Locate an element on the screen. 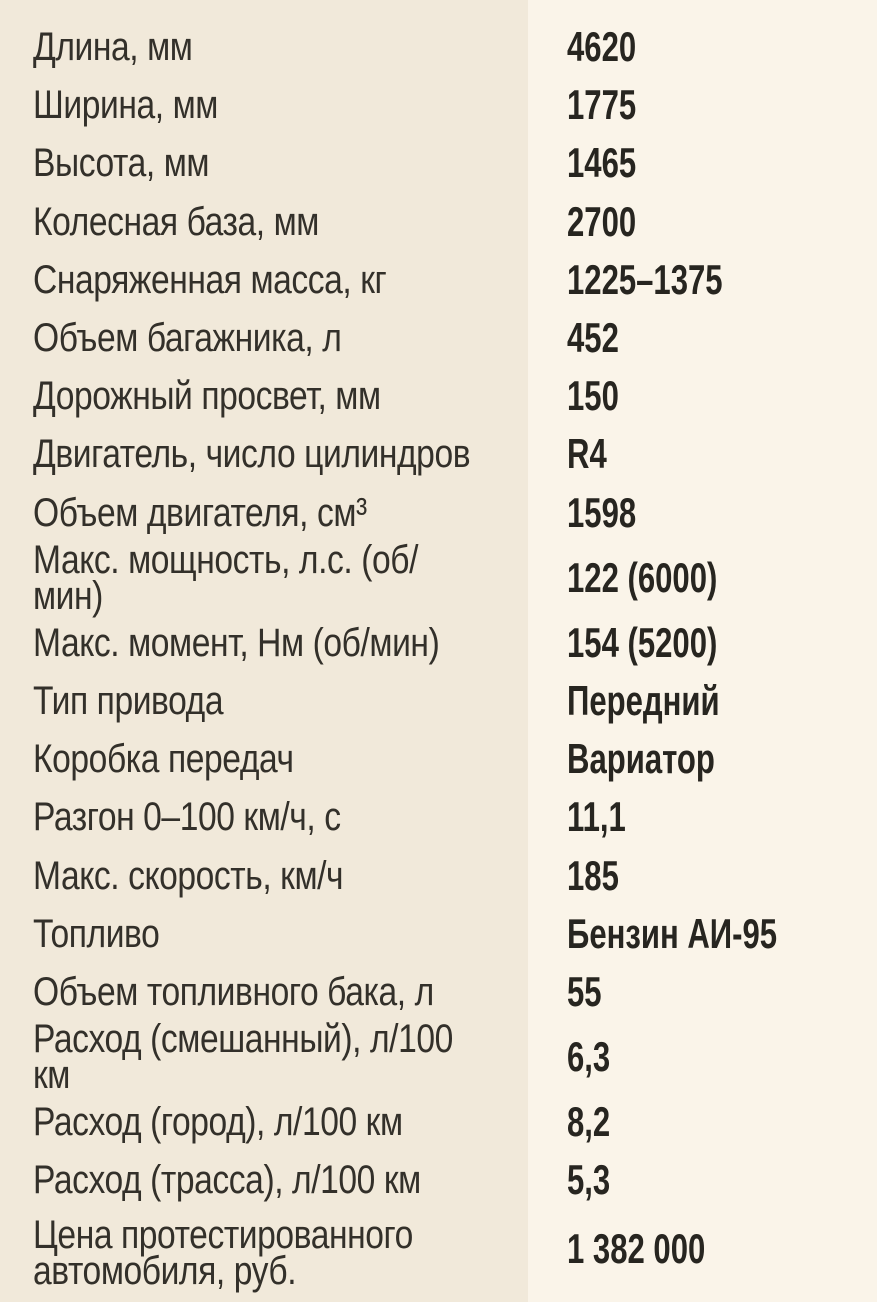 The image size is (877, 1302). spec-row: Макс. мощность, л.с. (об/мин) 122 (6000) is located at coordinates (438, 577).